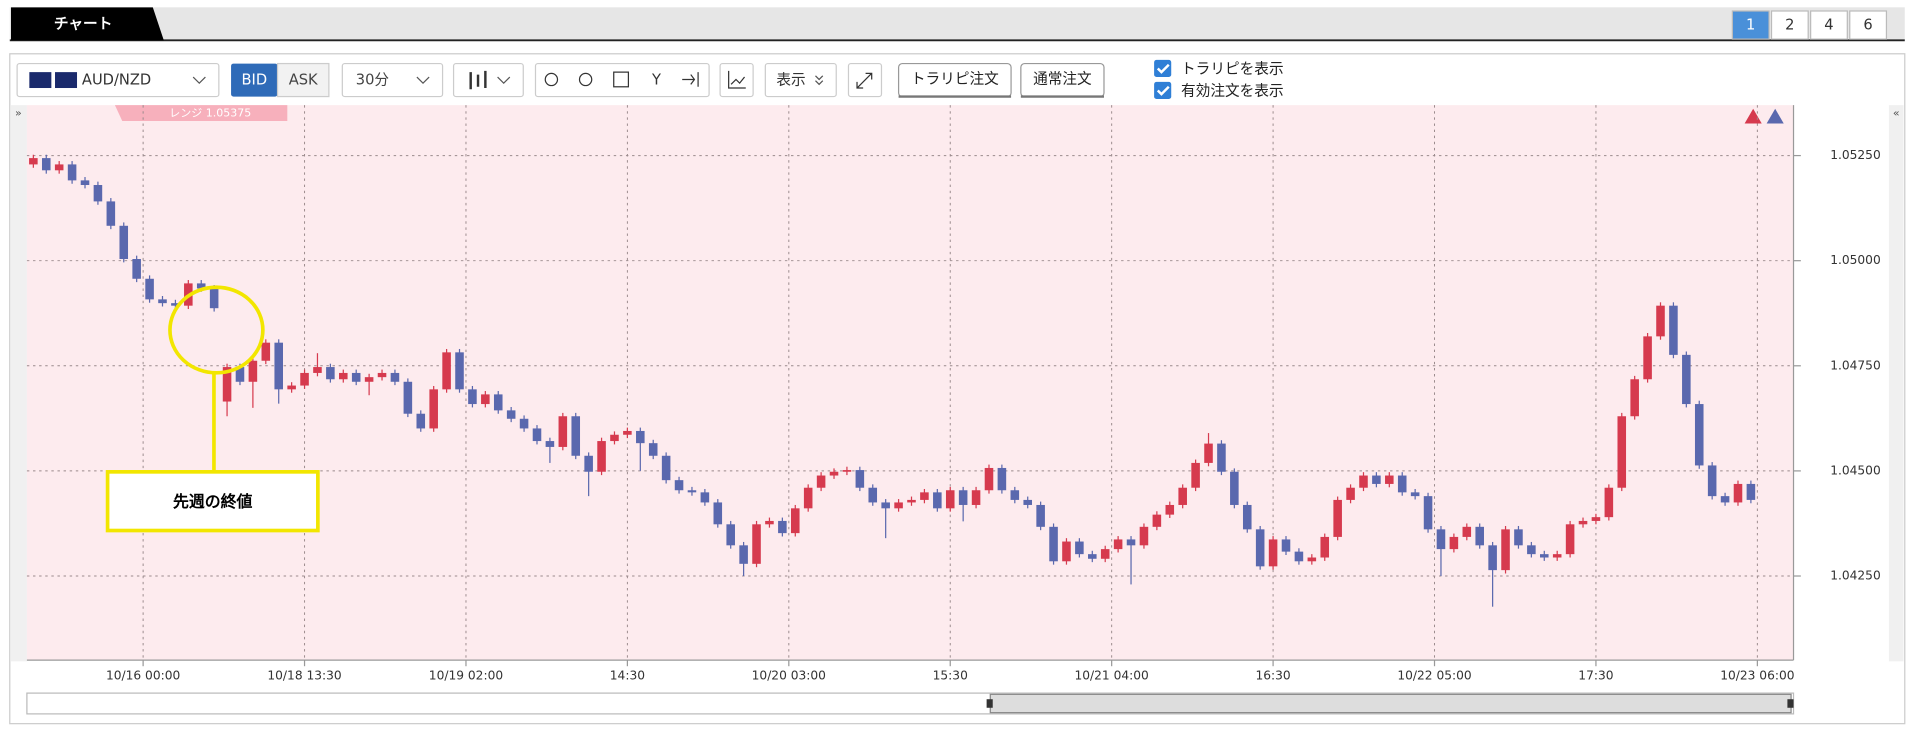  Describe the element at coordinates (87, 24) in the screenshot. I see `tab` at that location.